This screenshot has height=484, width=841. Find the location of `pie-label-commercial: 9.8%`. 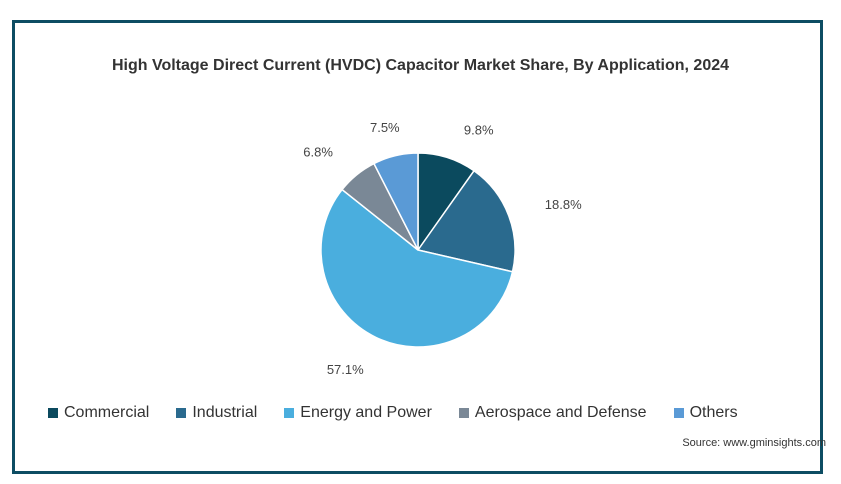

pie-label-commercial: 9.8% is located at coordinates (479, 129).